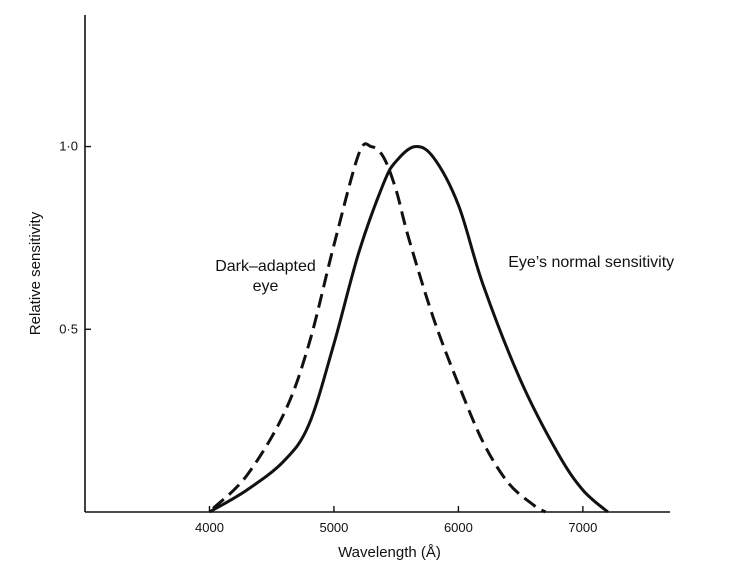  Describe the element at coordinates (68, 146) in the screenshot. I see `y-tick-label: 1·0` at that location.